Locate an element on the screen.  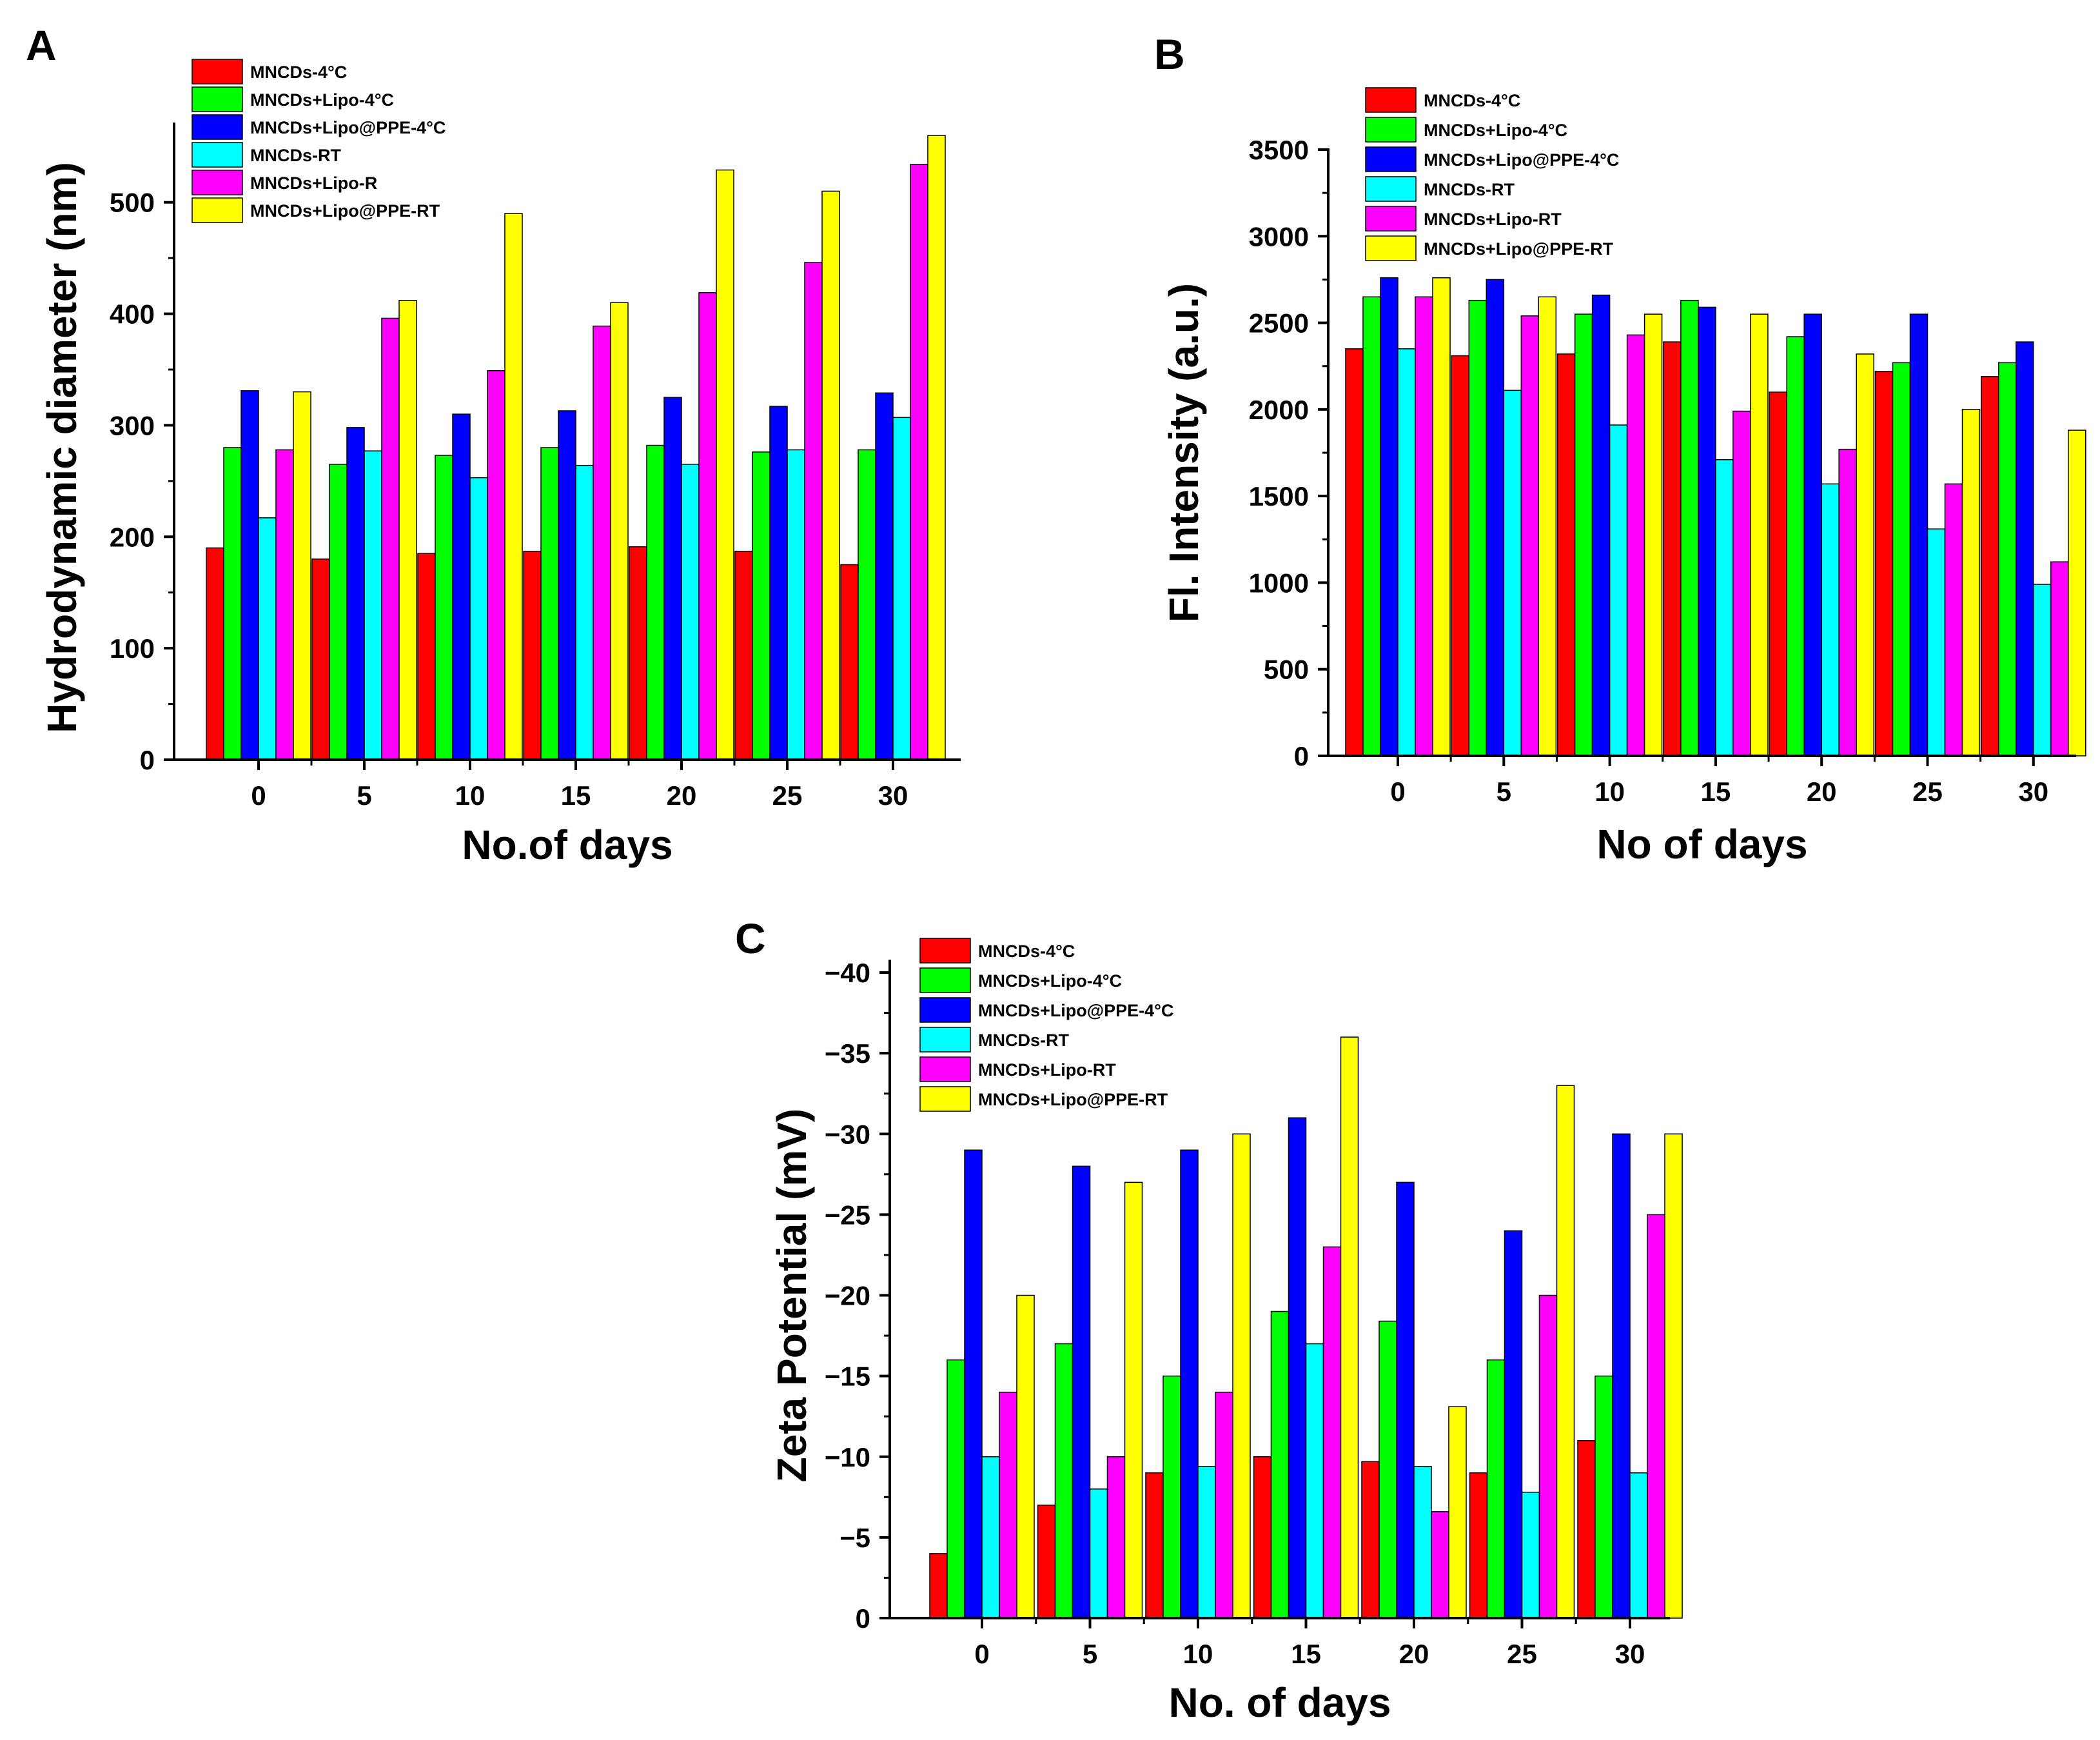
legend-label: MNCDs+Lipo-R is located at coordinates (313, 183).